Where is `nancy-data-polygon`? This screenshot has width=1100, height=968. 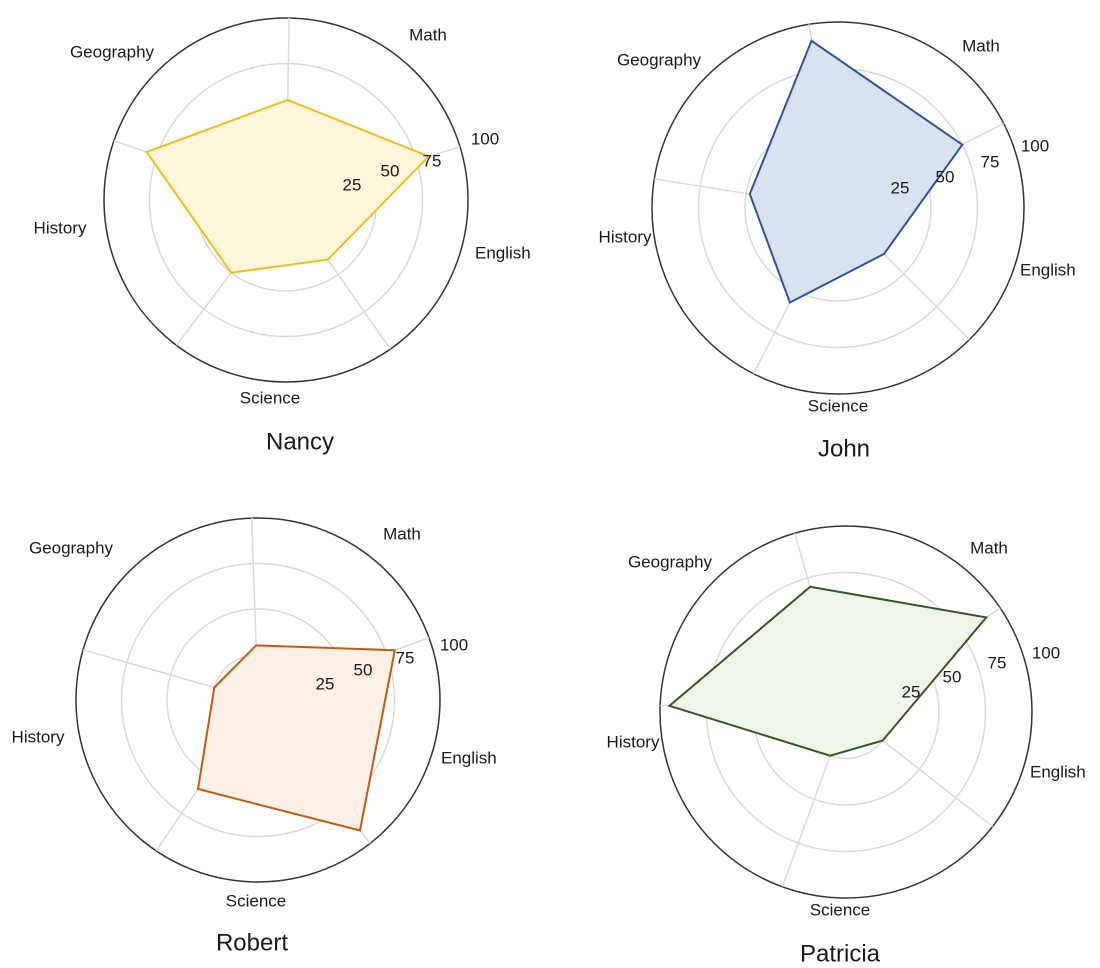 nancy-data-polygon is located at coordinates (288, 186).